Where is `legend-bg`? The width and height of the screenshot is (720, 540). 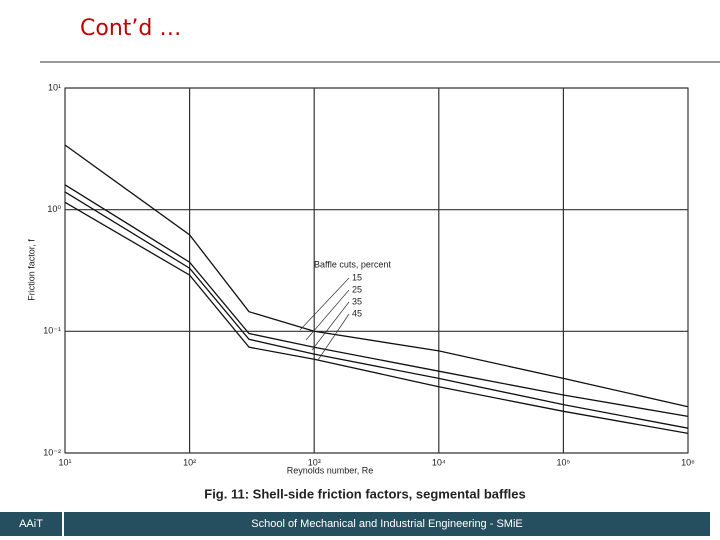
legend-bg is located at coordinates (357, 264).